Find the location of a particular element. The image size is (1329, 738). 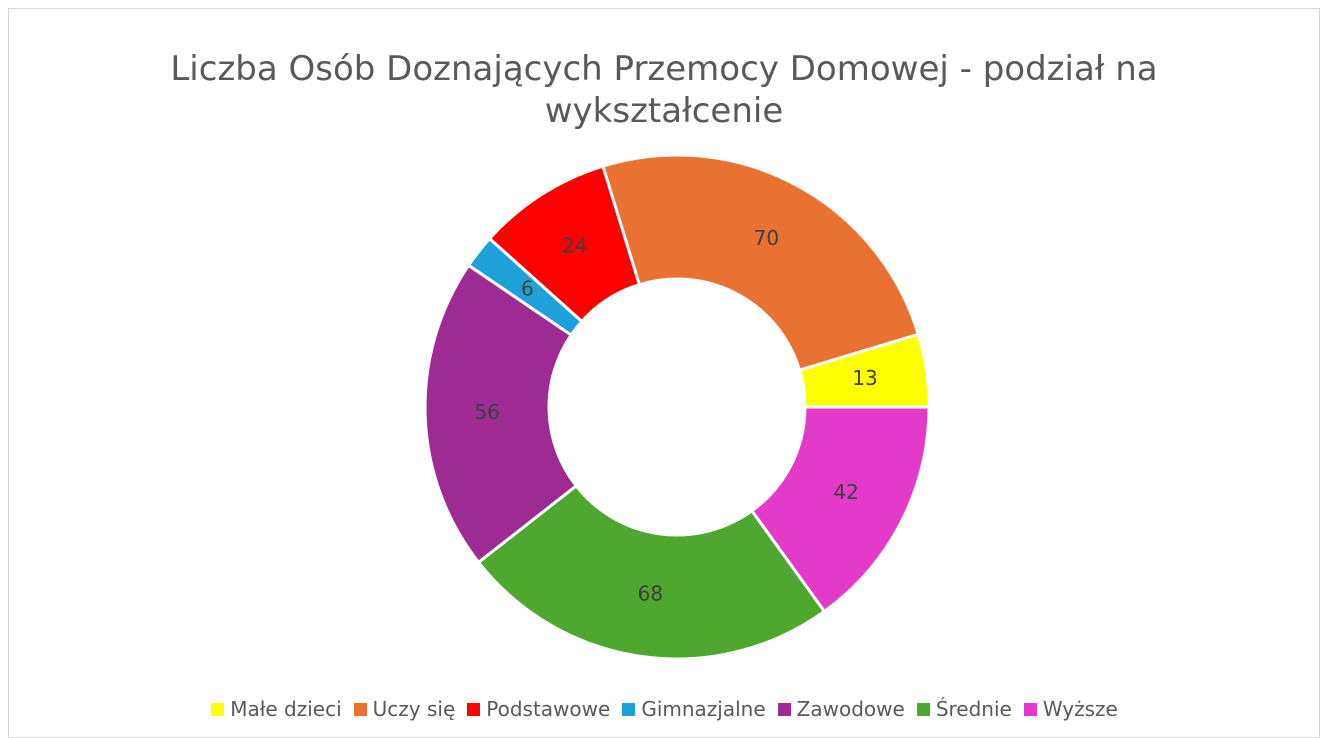

legend-item: Podstawowe is located at coordinates (538, 709).